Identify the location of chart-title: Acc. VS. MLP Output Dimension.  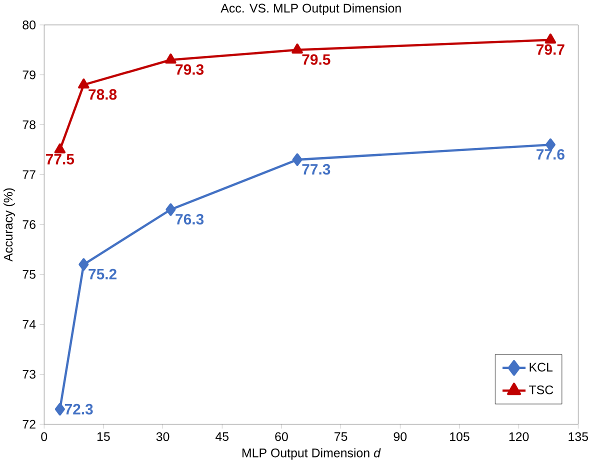
(310, 9).